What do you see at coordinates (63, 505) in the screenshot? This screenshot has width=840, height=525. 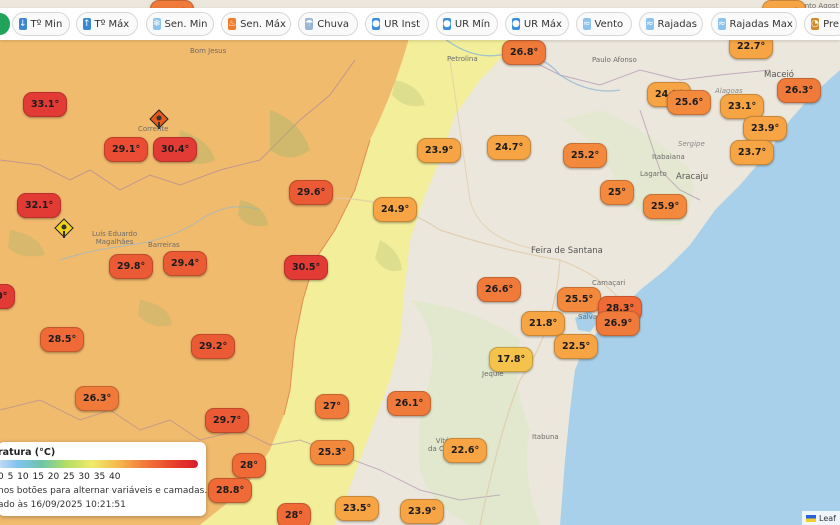 I see `legend-updated-time: ado às 16/09/2025 10:21:51` at bounding box center [63, 505].